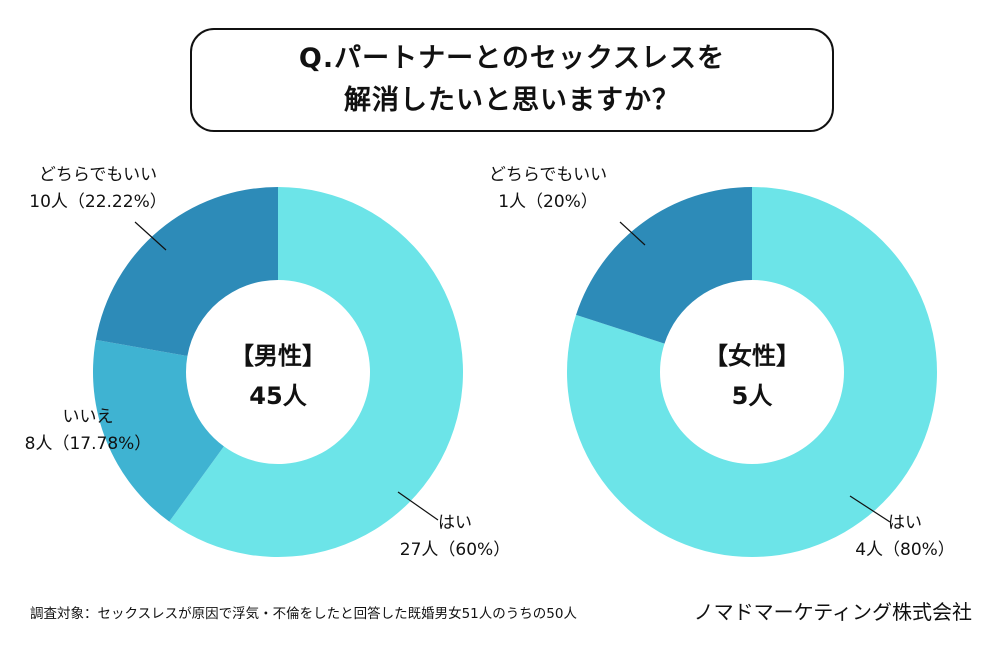  I want to click on chart-0-label-name-0: はい, so click(455, 523).